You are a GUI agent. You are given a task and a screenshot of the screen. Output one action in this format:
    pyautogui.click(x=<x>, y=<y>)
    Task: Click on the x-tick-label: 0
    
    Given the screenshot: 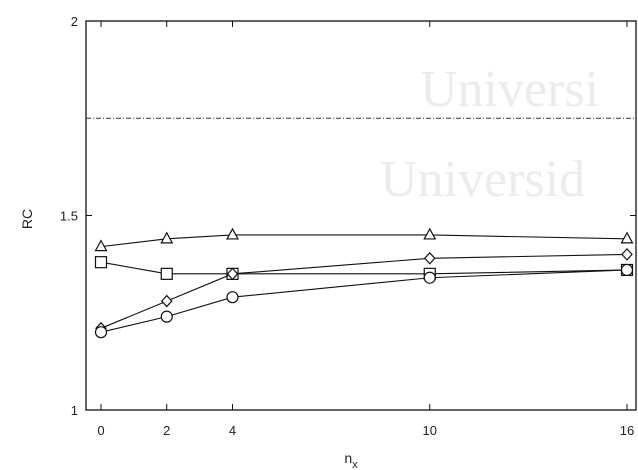 What is the action you would take?
    pyautogui.click(x=100, y=430)
    